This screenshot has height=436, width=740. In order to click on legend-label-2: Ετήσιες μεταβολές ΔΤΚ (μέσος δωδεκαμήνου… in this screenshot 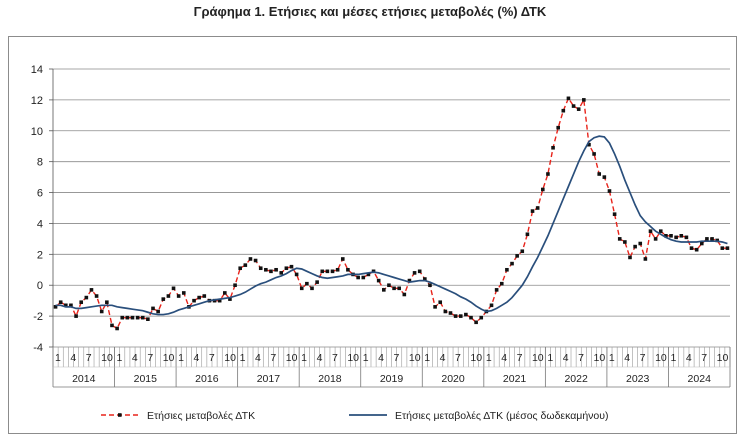, I will do `click(502, 416)`.